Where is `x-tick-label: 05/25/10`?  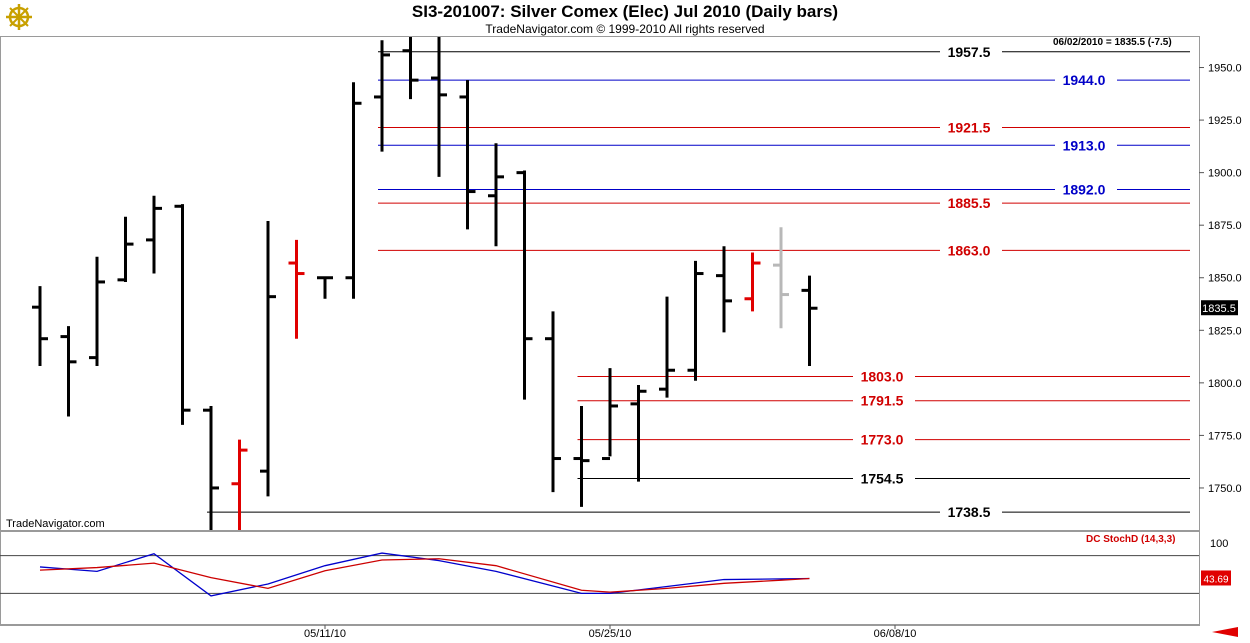 x-tick-label: 05/25/10 is located at coordinates (610, 634).